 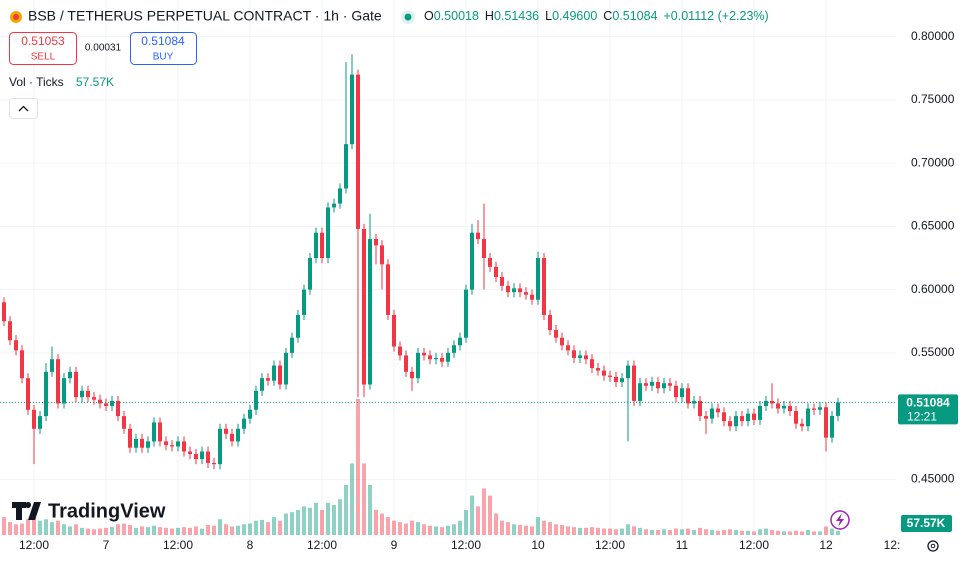 What do you see at coordinates (456, 16) in the screenshot?
I see `ohlc-item: 0.50018` at bounding box center [456, 16].